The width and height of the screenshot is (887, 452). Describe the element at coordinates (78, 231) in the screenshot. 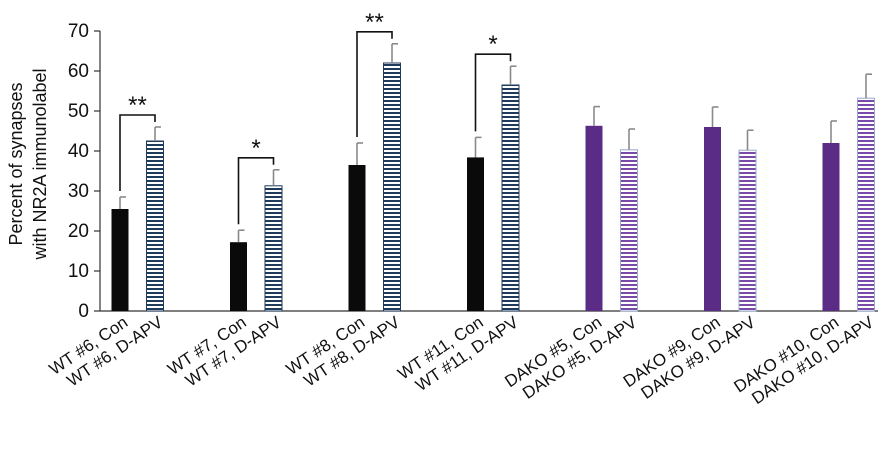

I see `y-tick-label: 20` at that location.